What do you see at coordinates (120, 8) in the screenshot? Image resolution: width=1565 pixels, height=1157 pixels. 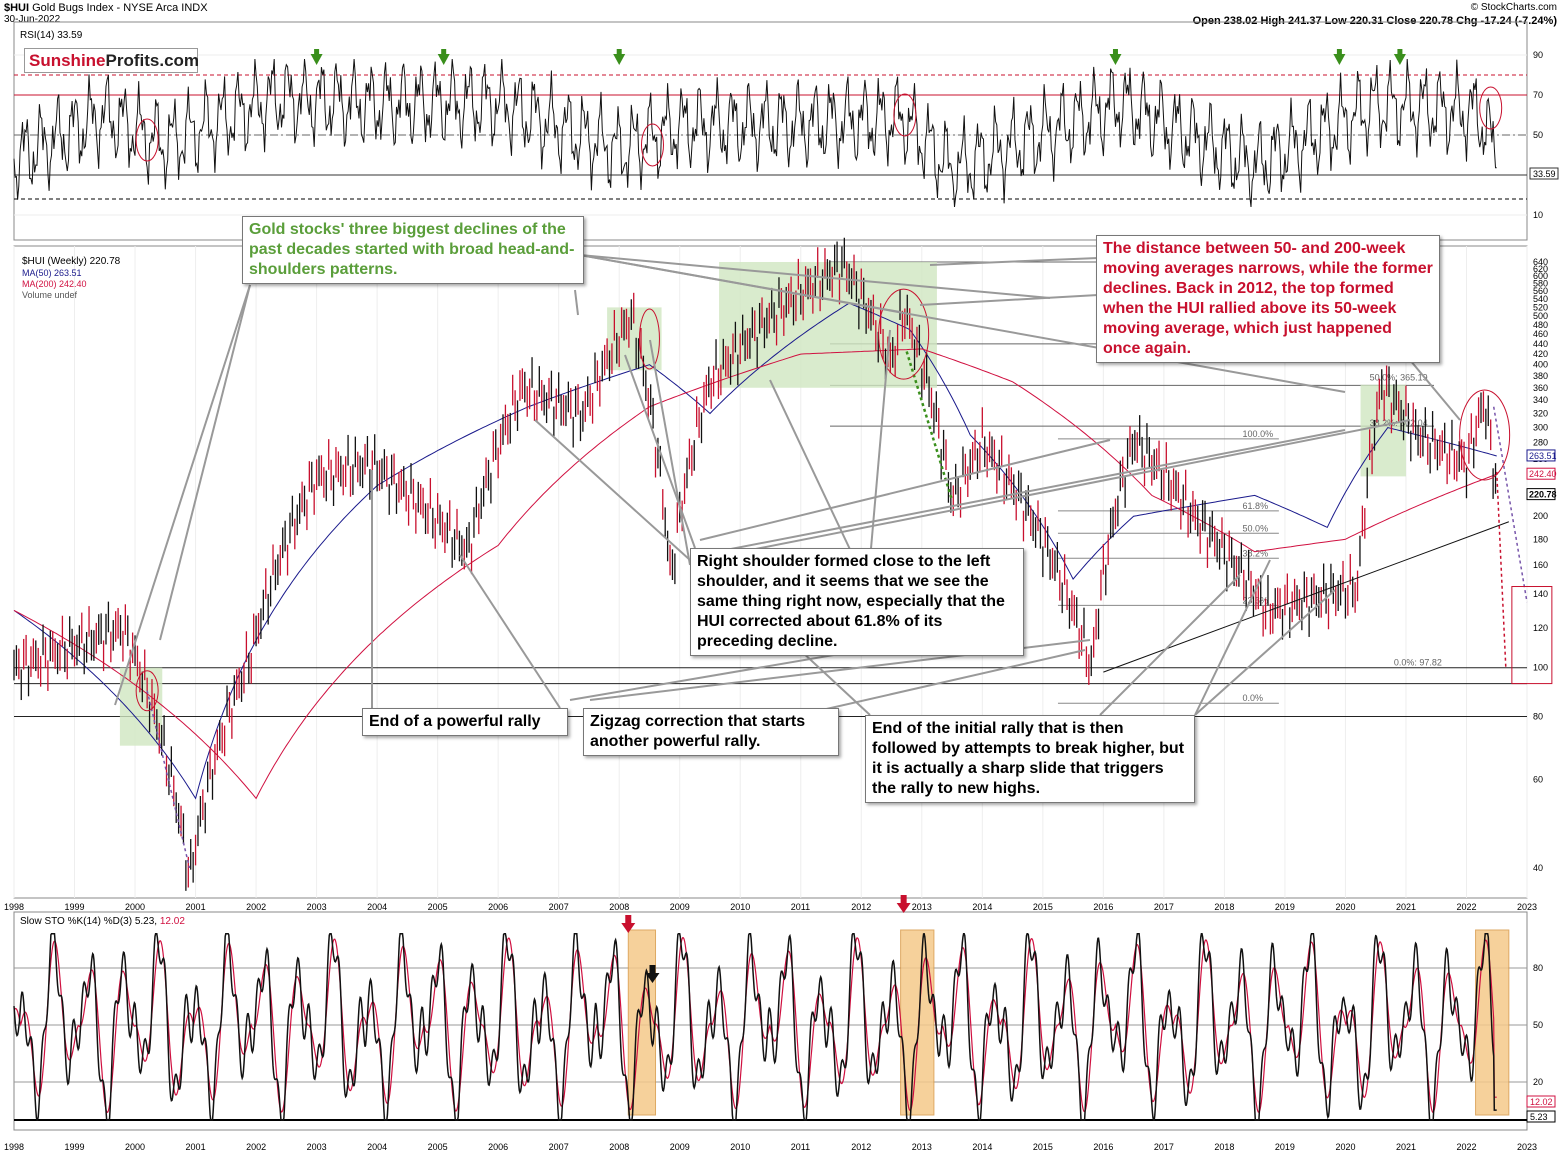 I see `chart-name: Gold Bugs Index - NYSE Arca INDX` at bounding box center [120, 8].